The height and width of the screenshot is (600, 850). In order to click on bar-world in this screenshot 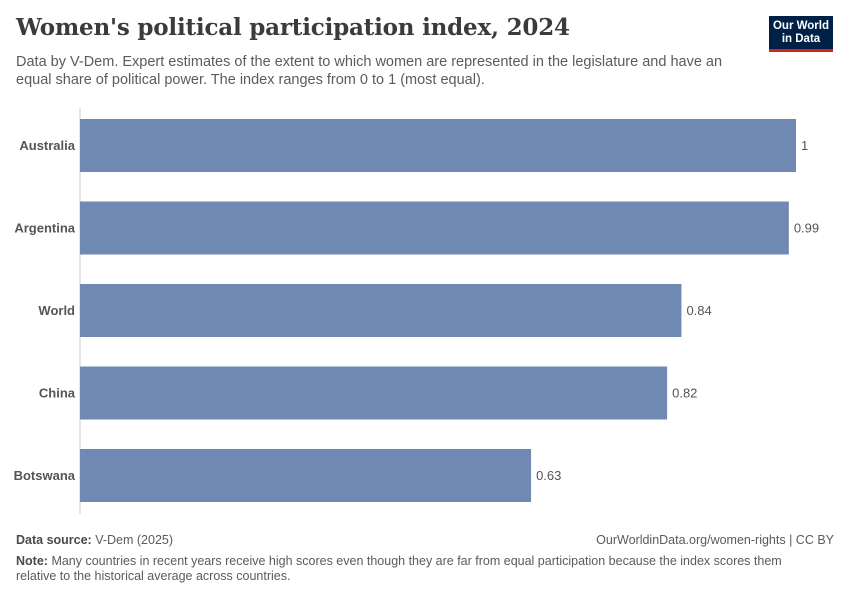, I will do `click(381, 310)`.